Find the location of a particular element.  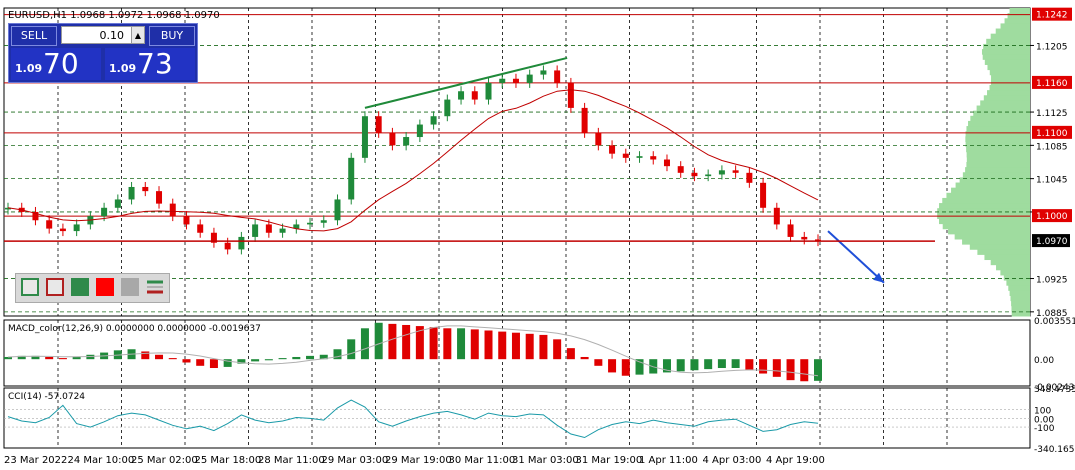

hollow-green-rect-icon is located at coordinates (30, 287).